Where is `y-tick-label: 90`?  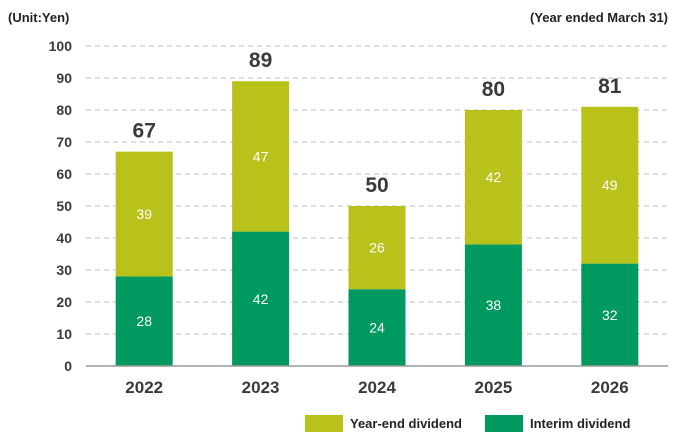 y-tick-label: 90 is located at coordinates (64, 78).